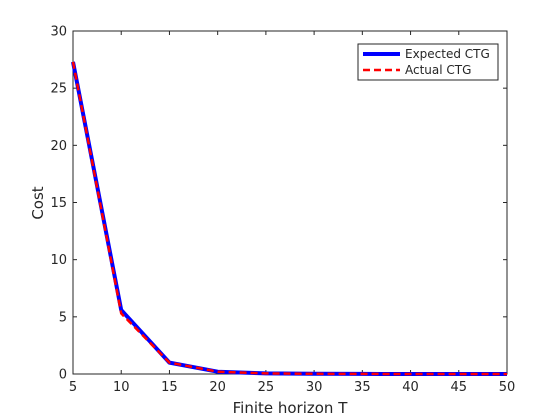  I want to click on x-tick-label-1: 10, so click(121, 387).